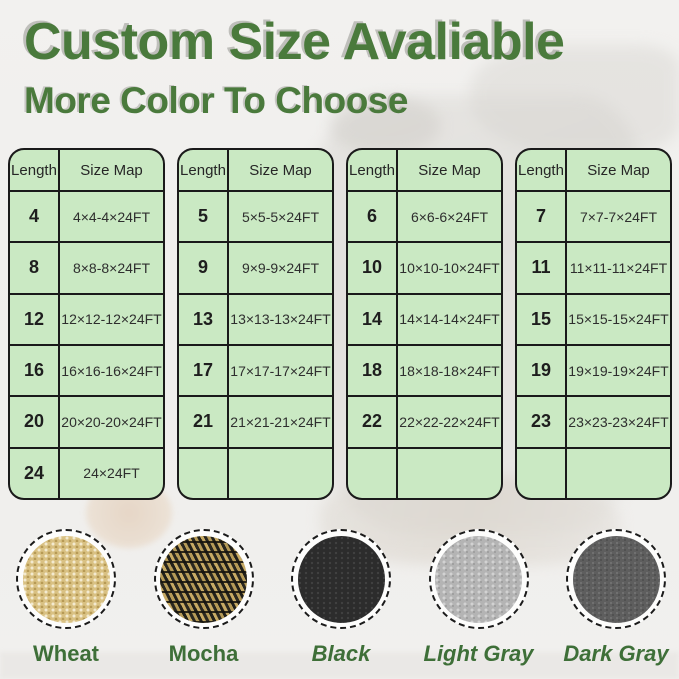 This screenshot has width=679, height=679. I want to click on page-title: Custom Size Avaliable, so click(294, 42).